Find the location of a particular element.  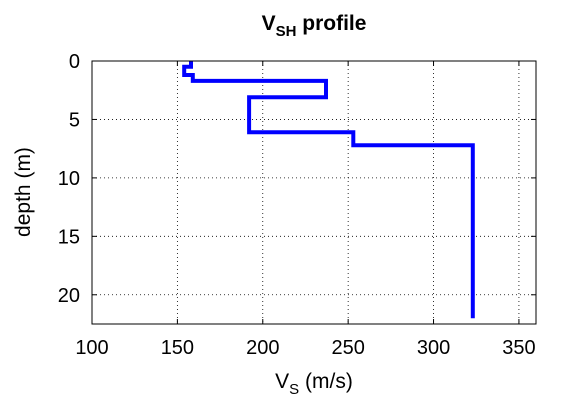

chart-title-rest: profile is located at coordinates (331, 23).